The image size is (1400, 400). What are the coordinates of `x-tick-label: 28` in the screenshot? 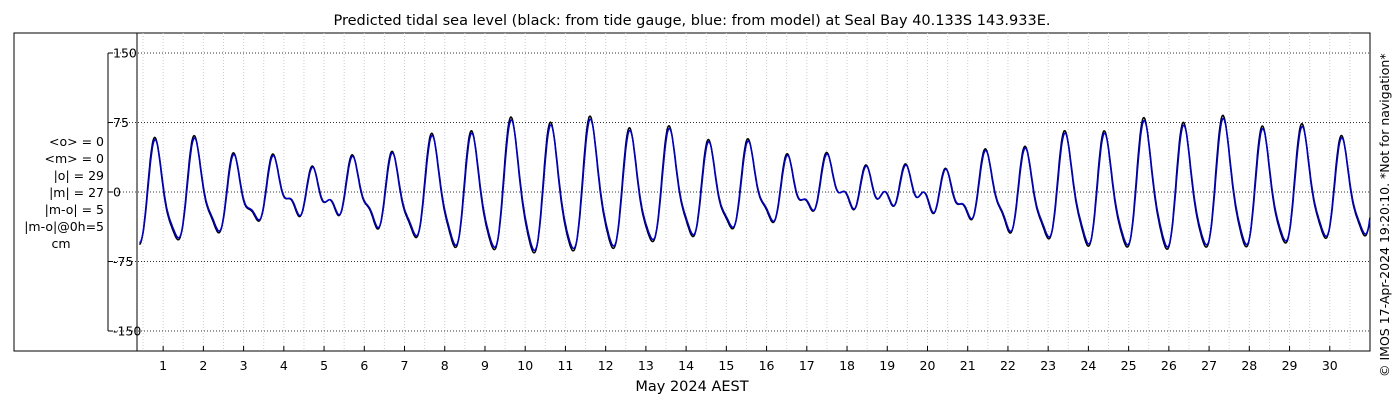 It's located at (1249, 365).